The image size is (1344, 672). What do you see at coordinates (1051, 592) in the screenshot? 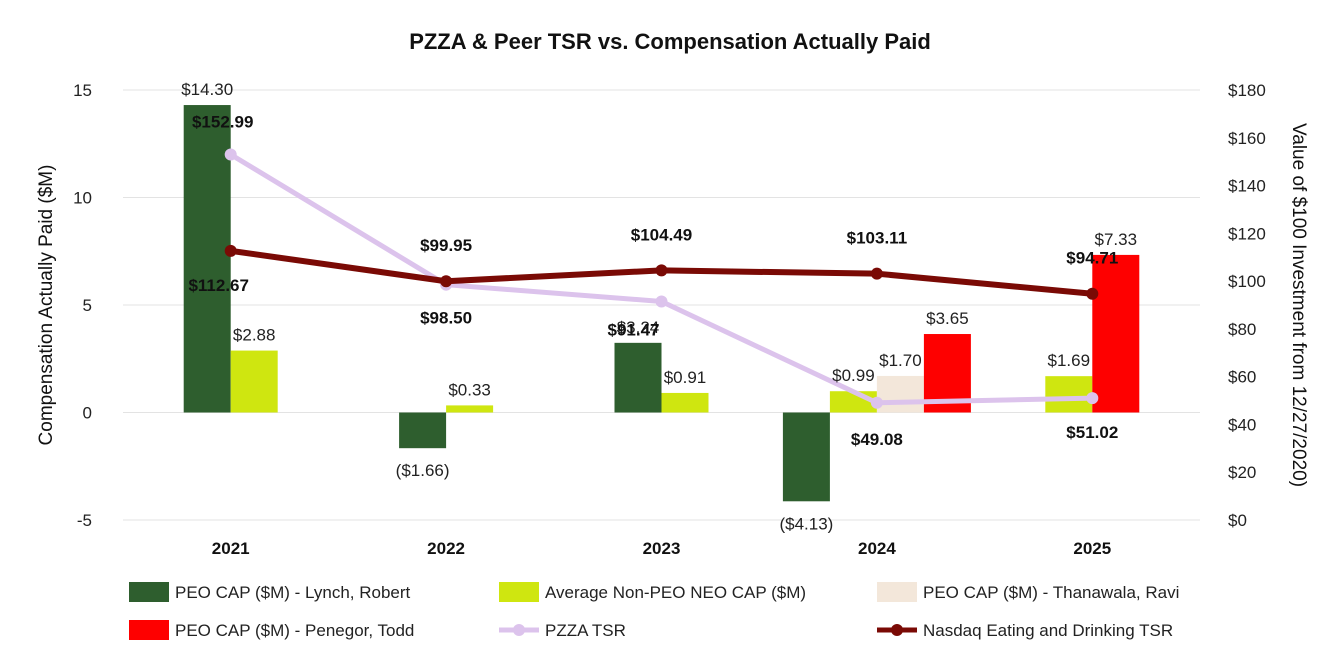
I see `legend-label: PEO CAP ($M) - Thanawala, Ravi` at bounding box center [1051, 592].